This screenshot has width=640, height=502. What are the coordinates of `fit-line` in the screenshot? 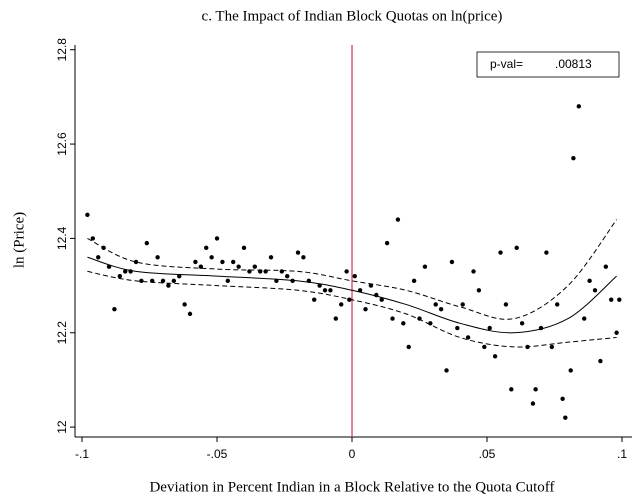 It's located at (352, 295).